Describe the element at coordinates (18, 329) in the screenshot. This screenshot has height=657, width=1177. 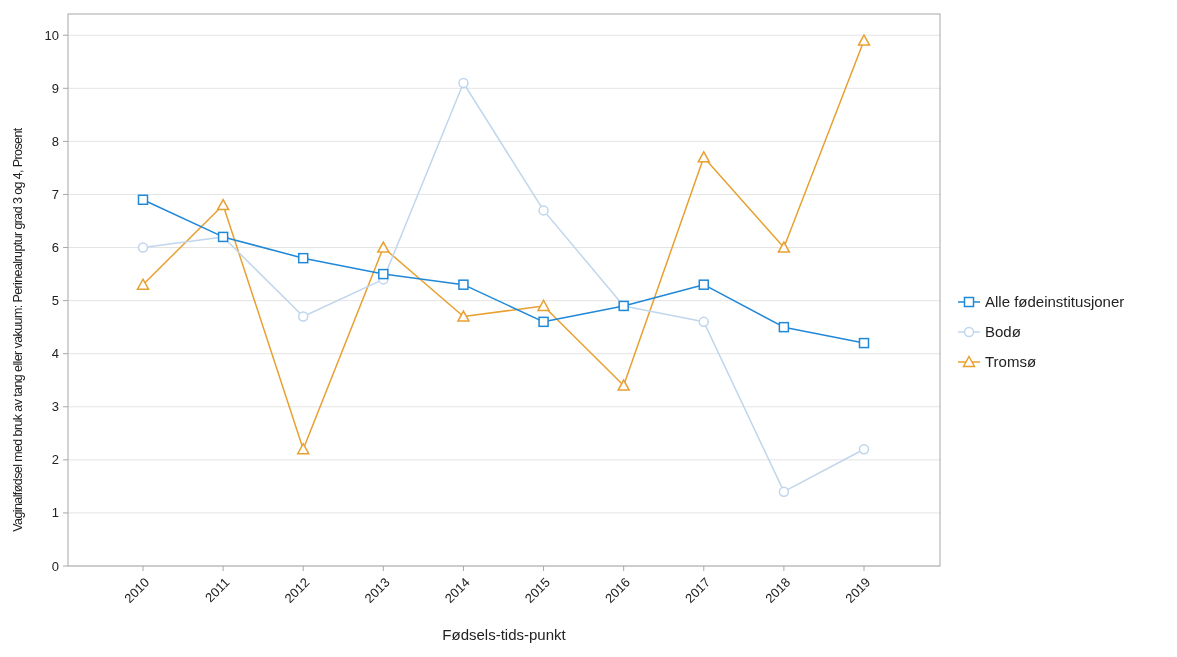
I see `y-axis-title: Vaginalfødsel med bruk av tang eller vakuum: Perinealruptur grad 3 og 4, Prosent` at that location.